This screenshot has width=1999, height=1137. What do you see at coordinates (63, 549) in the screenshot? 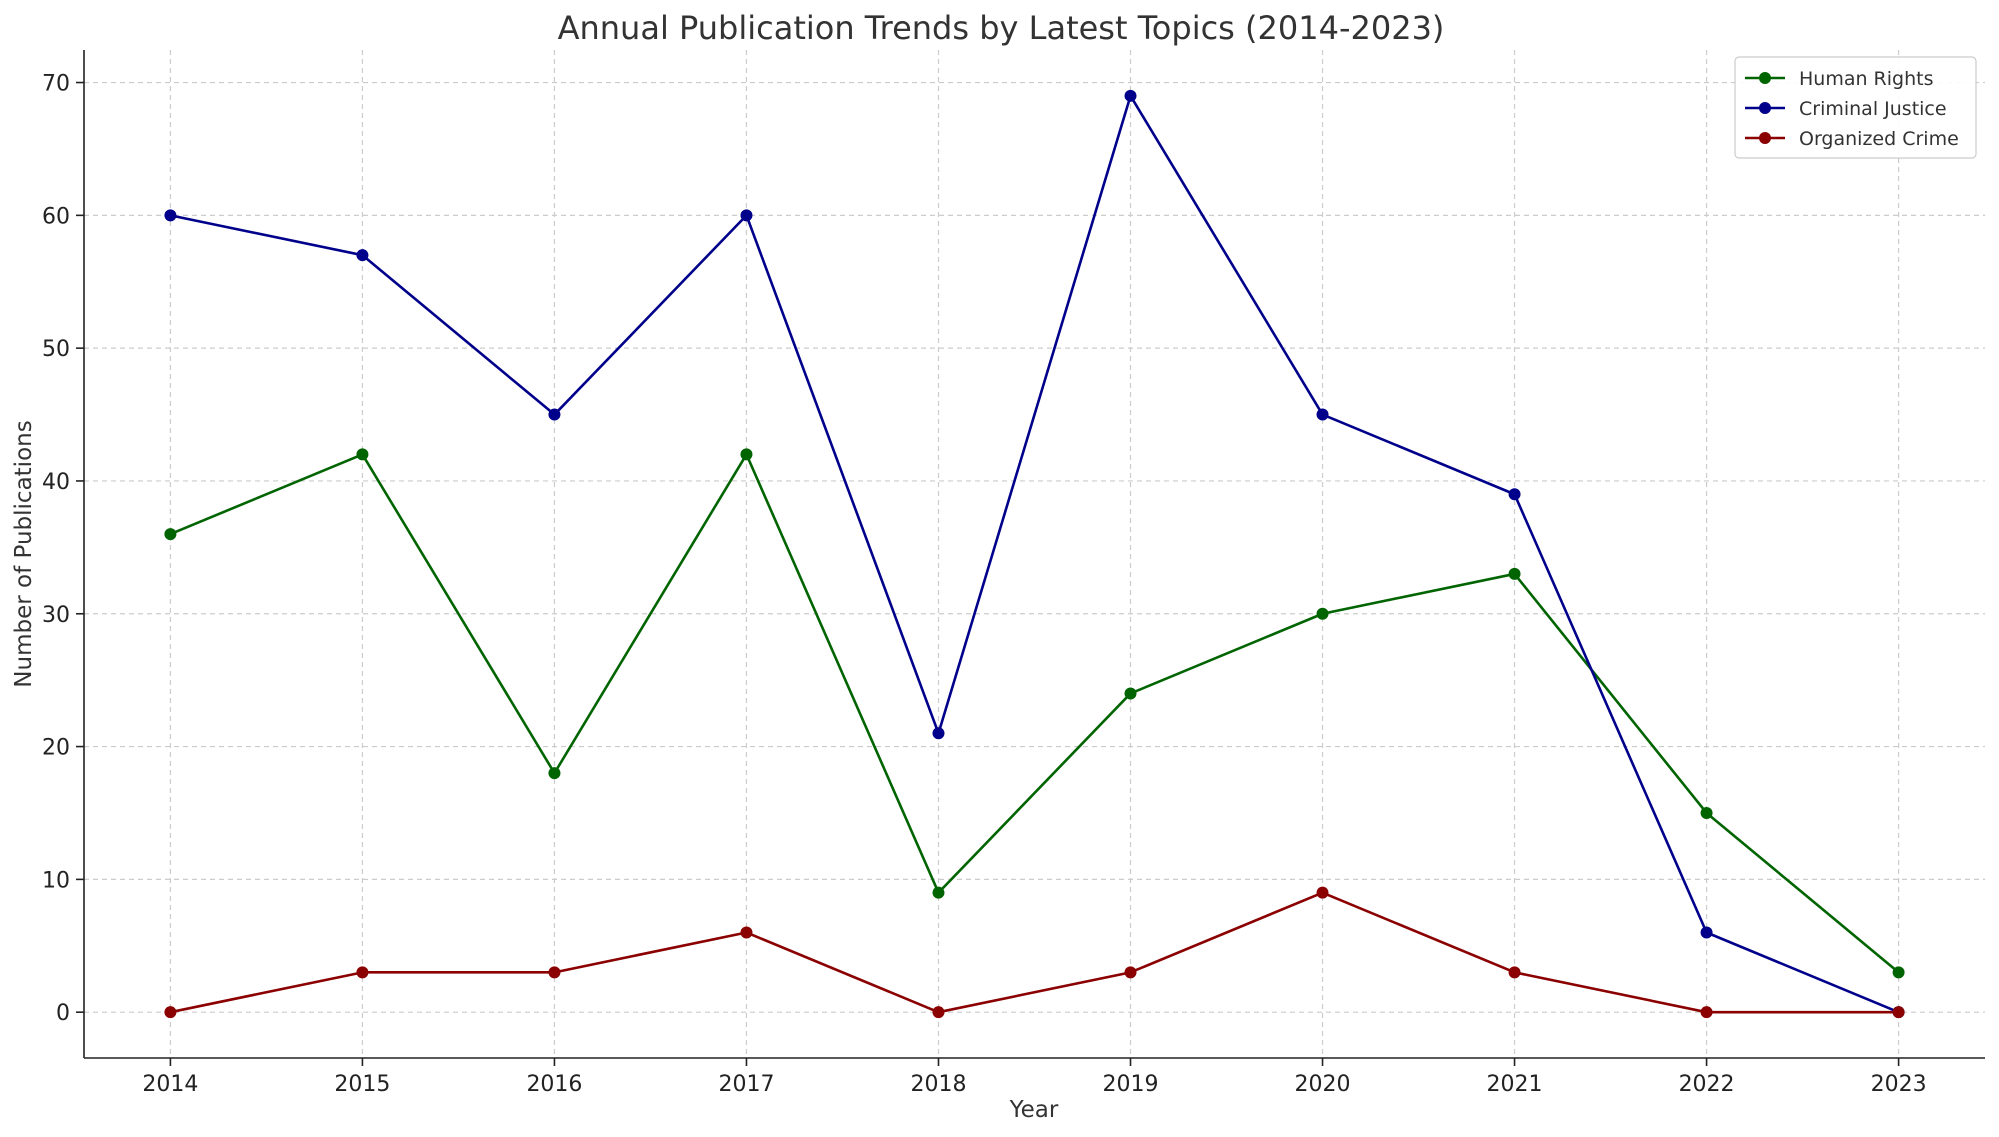
I see `y-axis-ticks: 0 10 20 30 40 50 60 70` at bounding box center [63, 549].